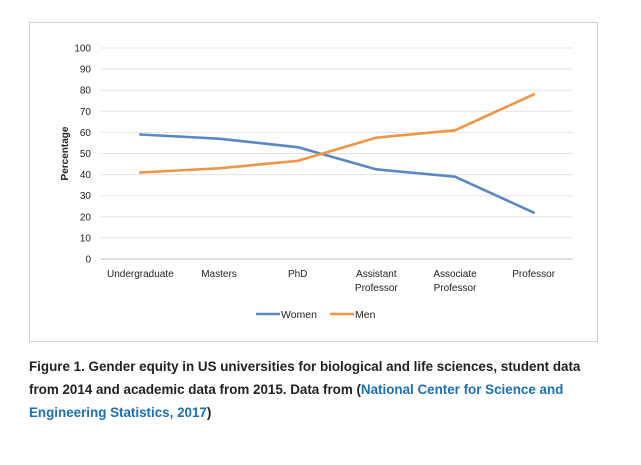 The image size is (641, 465). What do you see at coordinates (86, 217) in the screenshot?
I see `y-tick-label: 20` at bounding box center [86, 217].